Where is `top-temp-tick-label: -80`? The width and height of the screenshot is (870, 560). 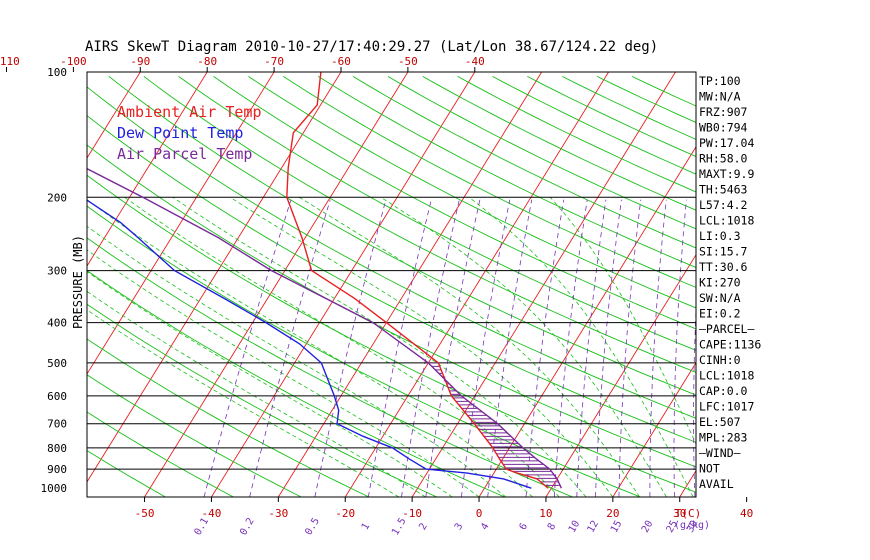 top-temp-tick-label: -80 is located at coordinates (207, 61).